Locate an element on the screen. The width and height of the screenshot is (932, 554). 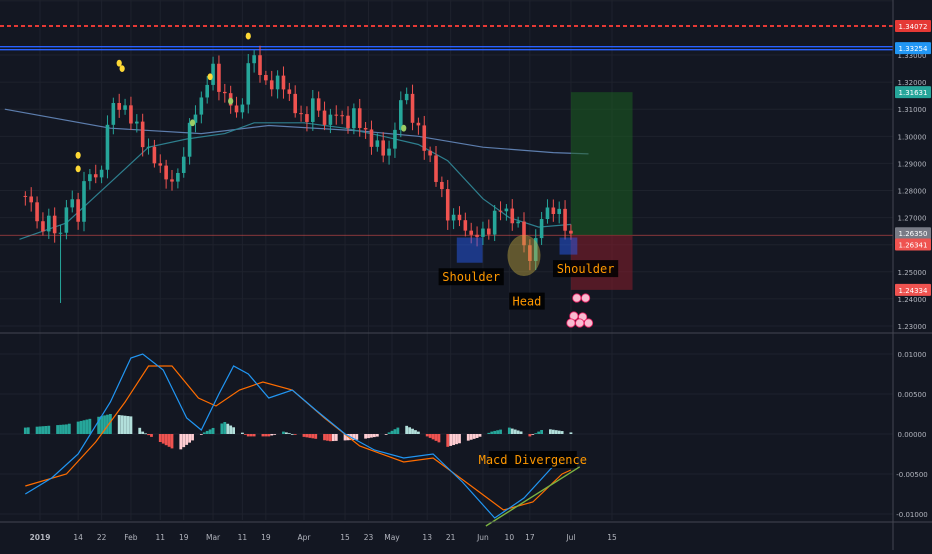
time-tick-label: 23 is located at coordinates (369, 537).